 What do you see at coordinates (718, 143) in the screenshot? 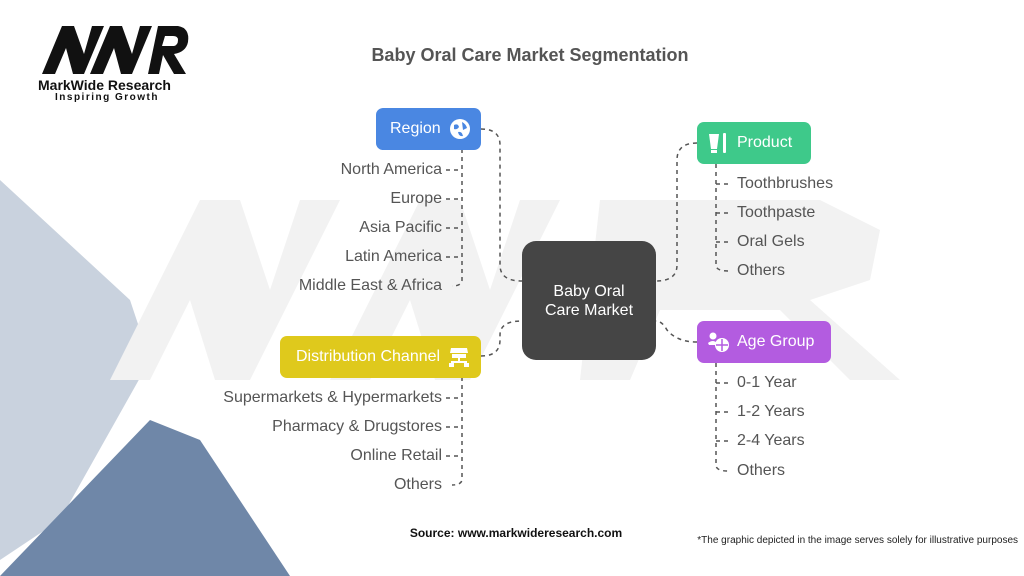
I see `toothpaste-toothbrush-icon` at bounding box center [718, 143].